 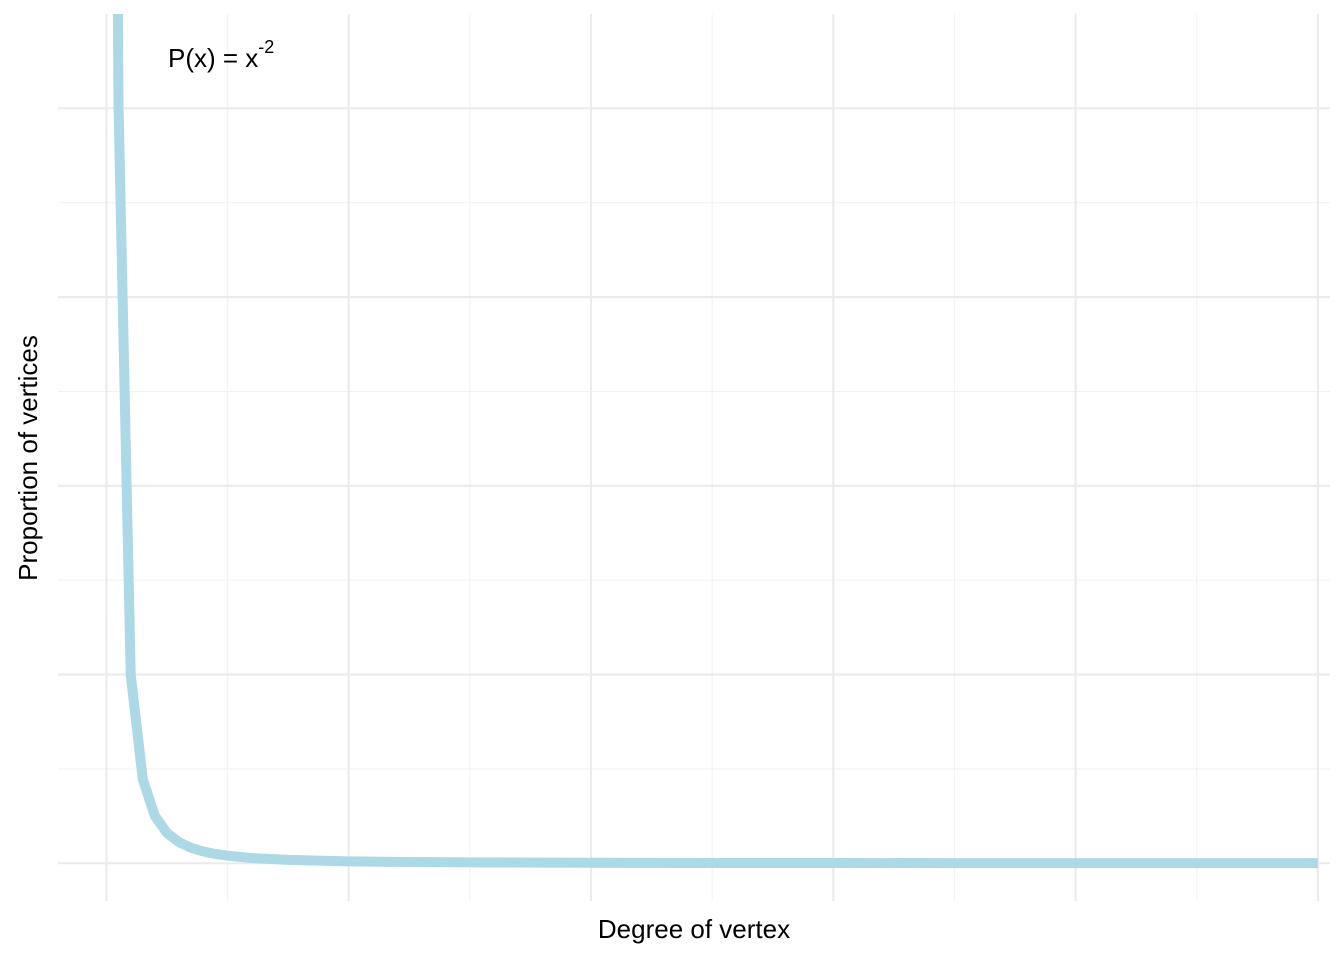 I want to click on x-axis-label: Degree of vertex, so click(x=694, y=929).